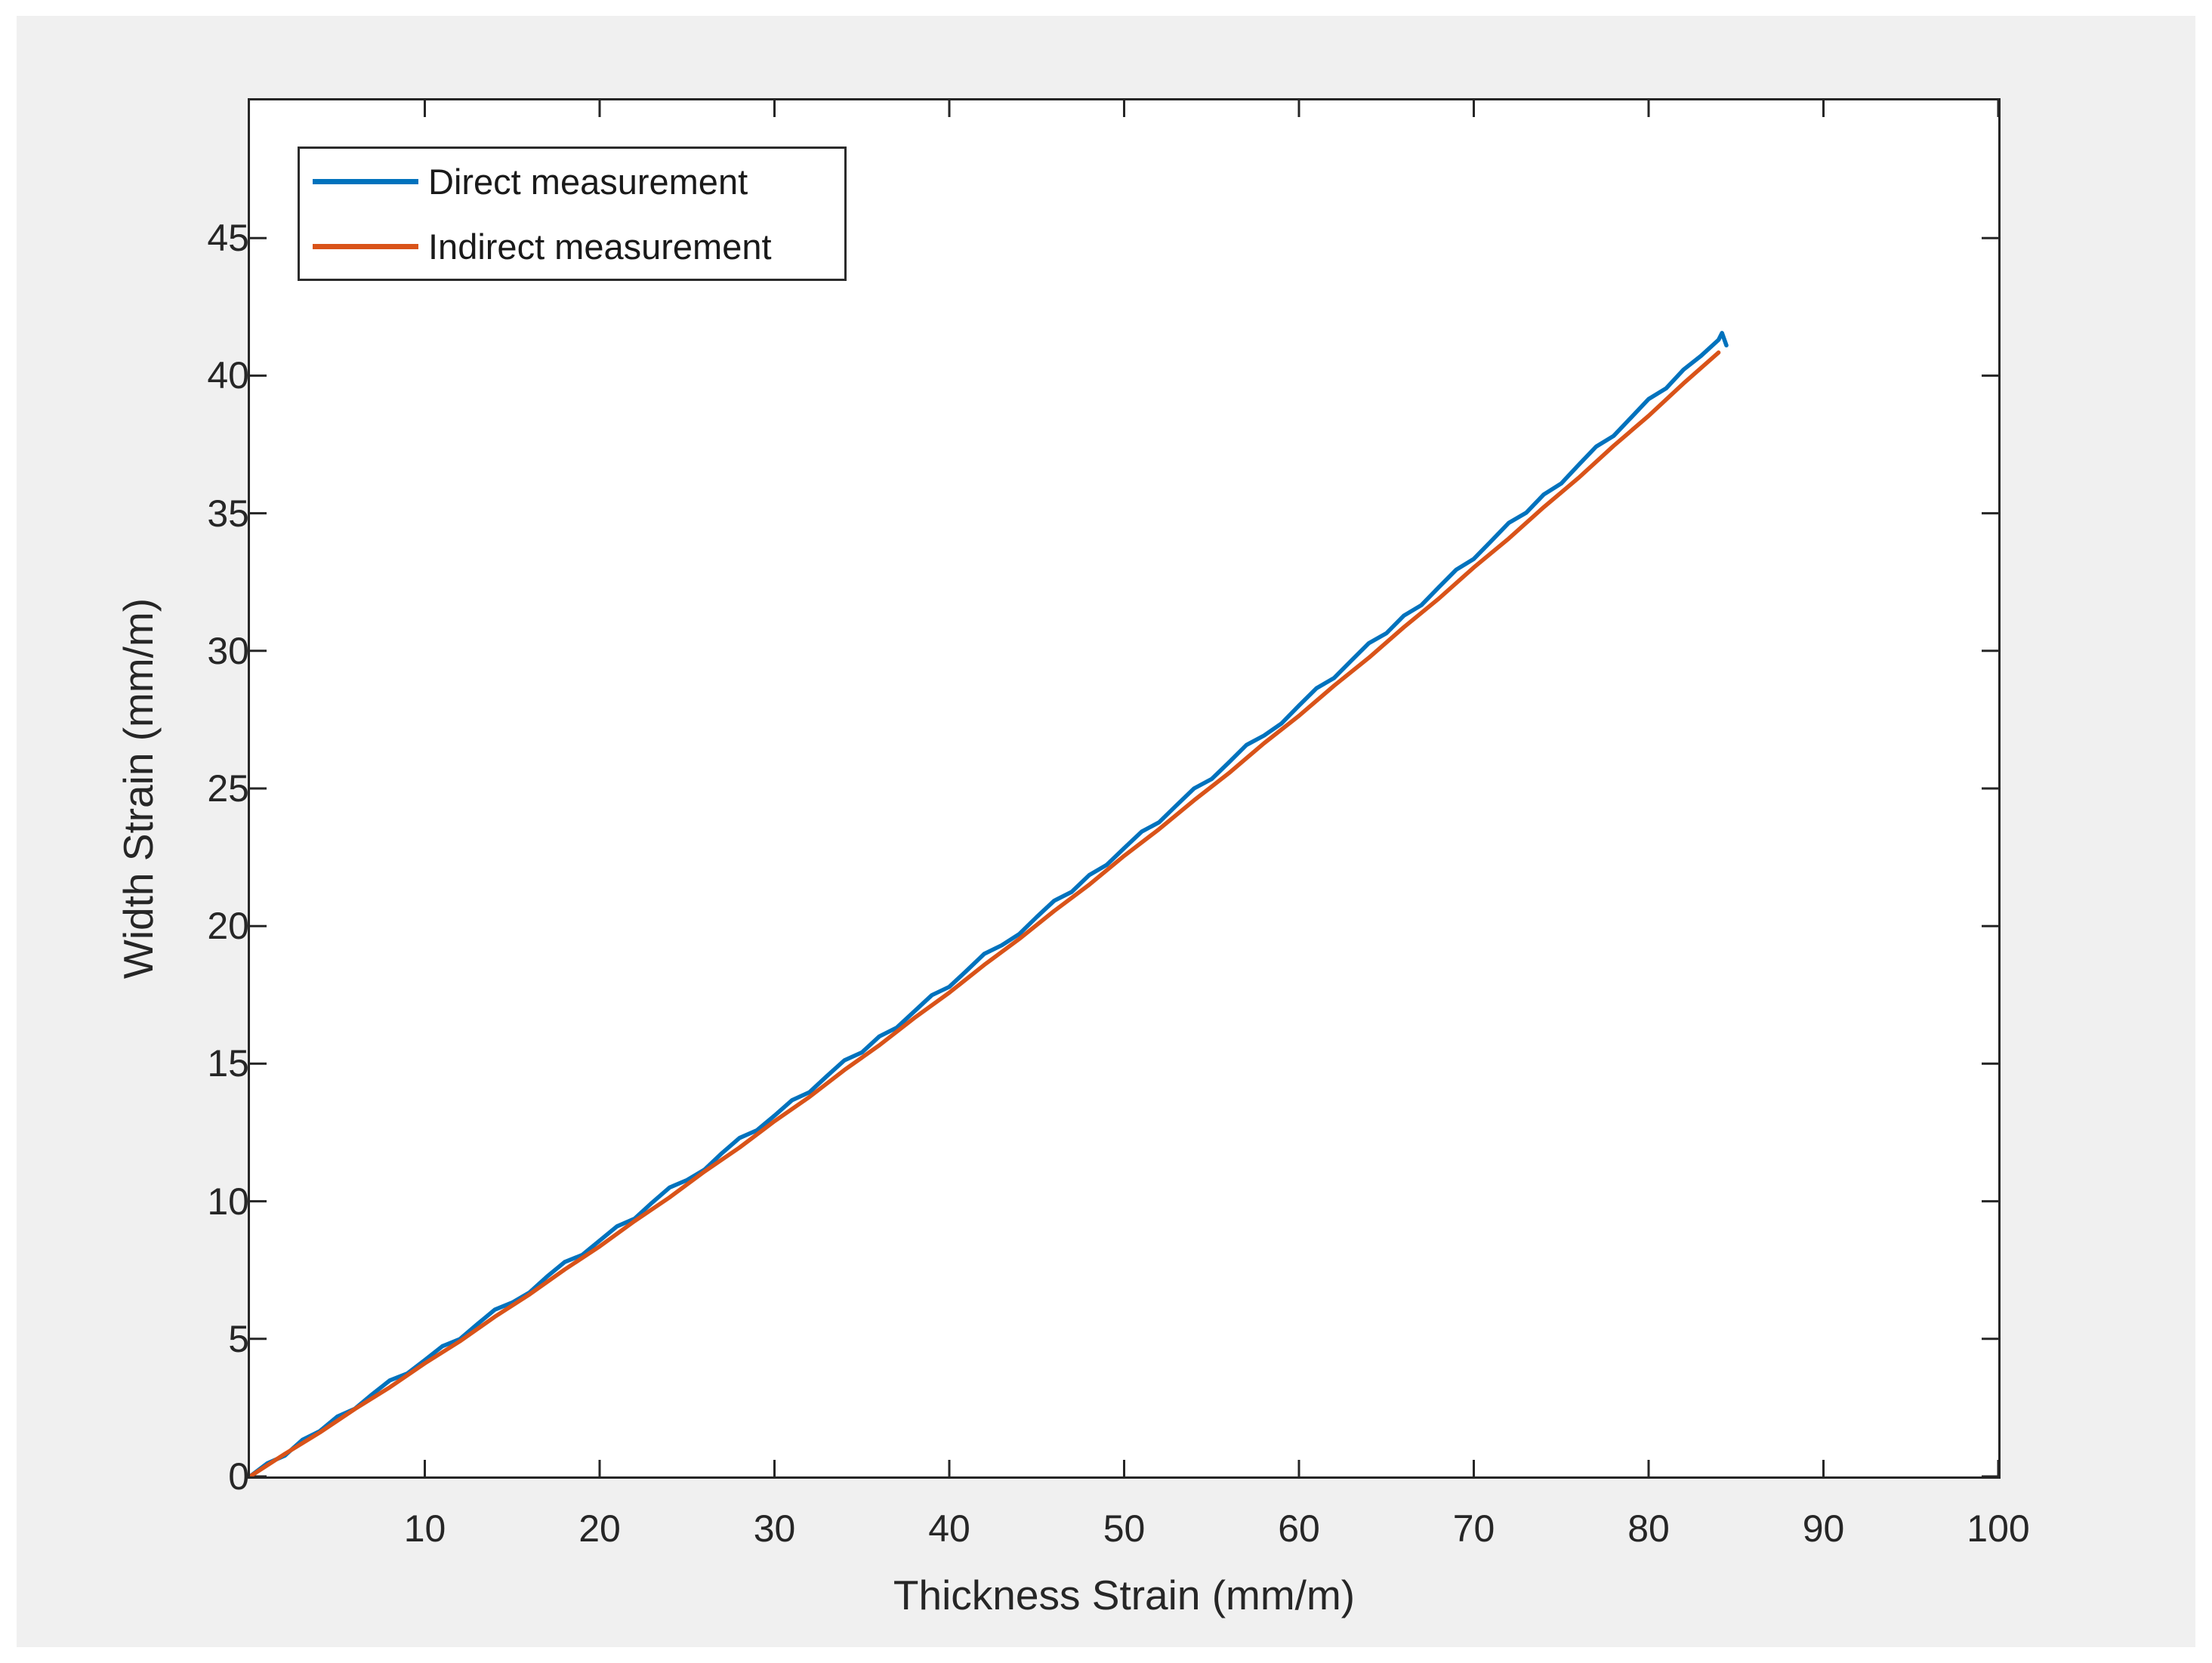 This screenshot has height=1663, width=2212. Describe the element at coordinates (238, 1476) in the screenshot. I see `y-tick-label: 0` at that location.